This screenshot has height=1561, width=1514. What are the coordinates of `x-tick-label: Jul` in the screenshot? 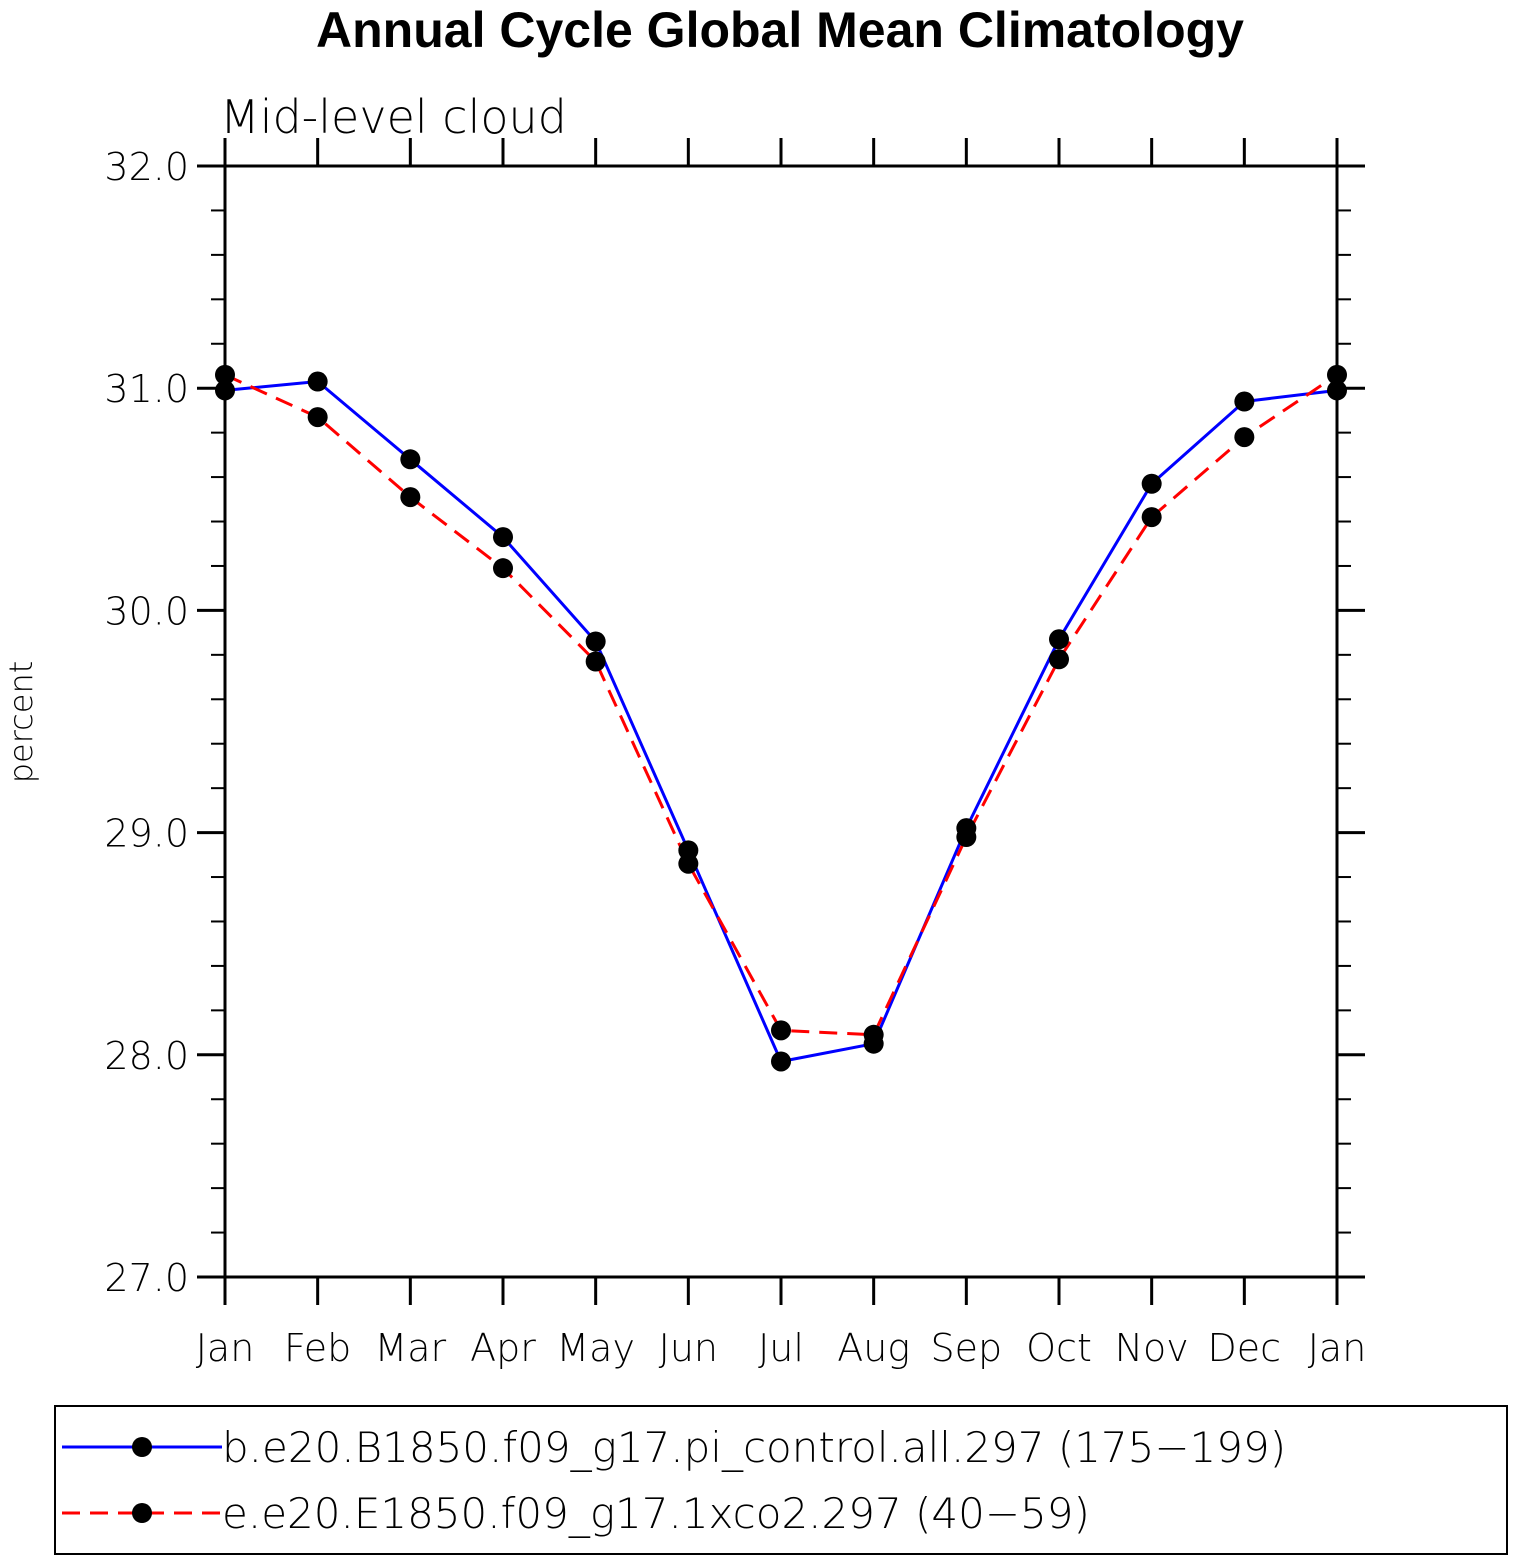 It's located at (781, 1348).